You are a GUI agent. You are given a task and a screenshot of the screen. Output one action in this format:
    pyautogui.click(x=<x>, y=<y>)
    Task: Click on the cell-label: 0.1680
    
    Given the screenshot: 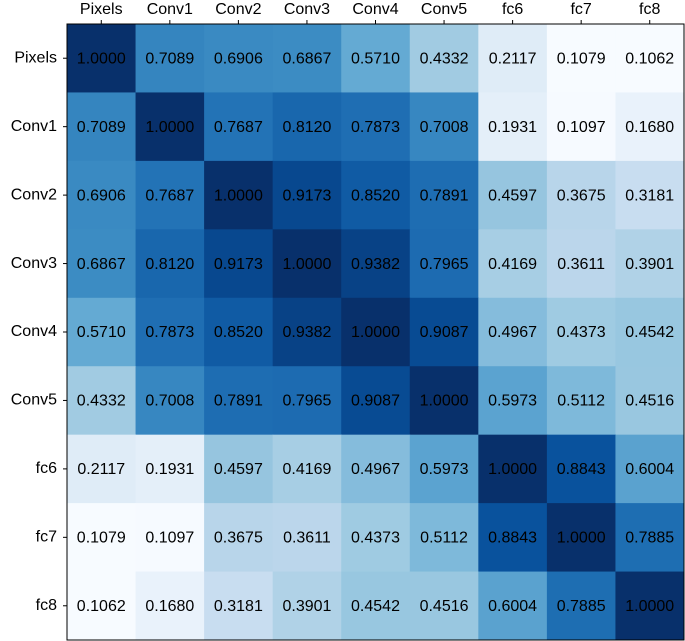 What is the action you would take?
    pyautogui.click(x=169, y=606)
    